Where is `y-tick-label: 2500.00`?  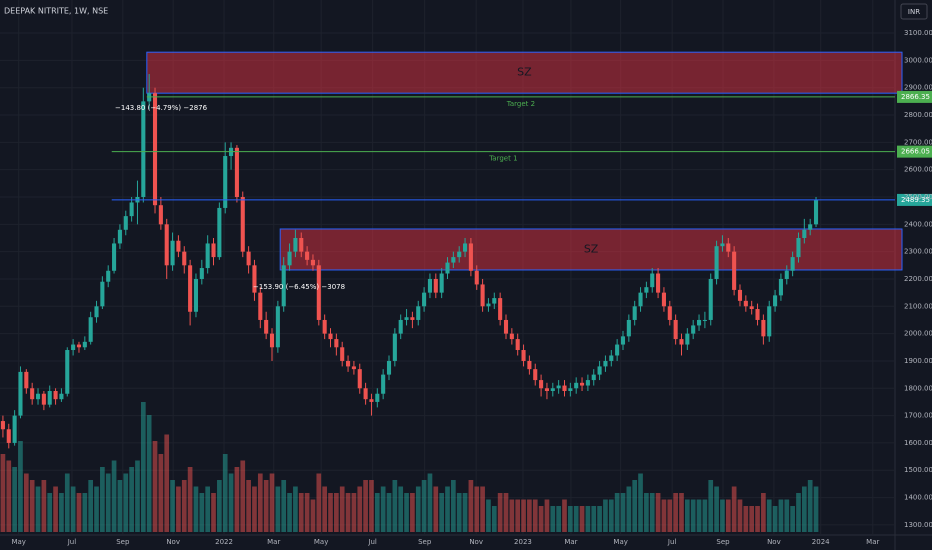
y-tick-label: 2500.00 is located at coordinates (918, 197).